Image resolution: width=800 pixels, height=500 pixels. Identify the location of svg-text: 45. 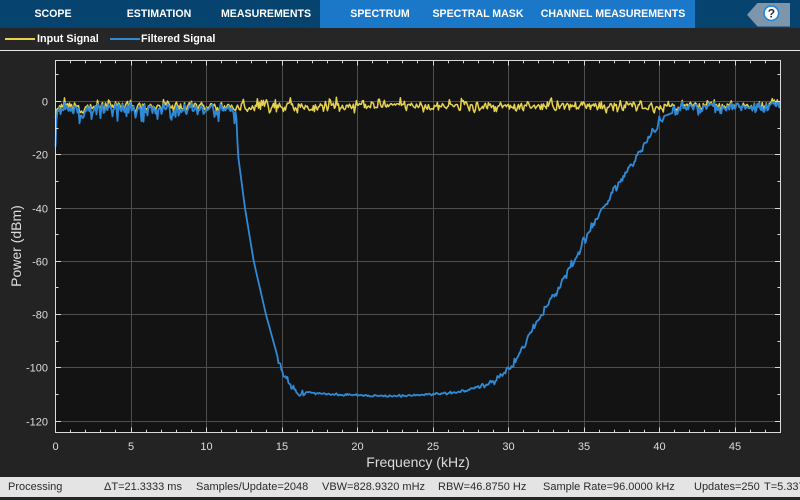
(735, 447).